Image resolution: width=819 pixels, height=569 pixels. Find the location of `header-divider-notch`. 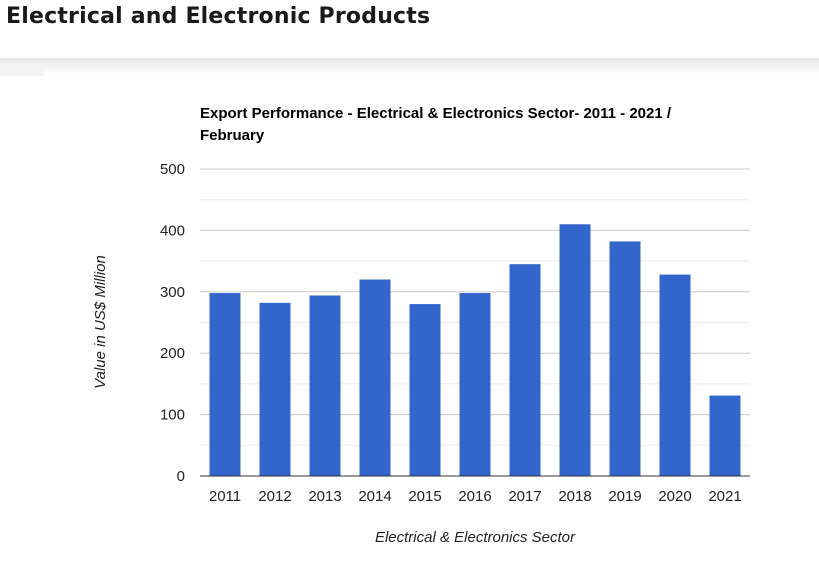

header-divider-notch is located at coordinates (22, 70).